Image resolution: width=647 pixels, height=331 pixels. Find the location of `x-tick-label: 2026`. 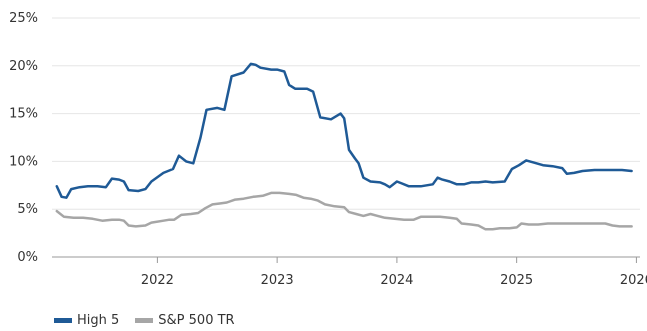

x-tick-label: 2026 is located at coordinates (633, 280).